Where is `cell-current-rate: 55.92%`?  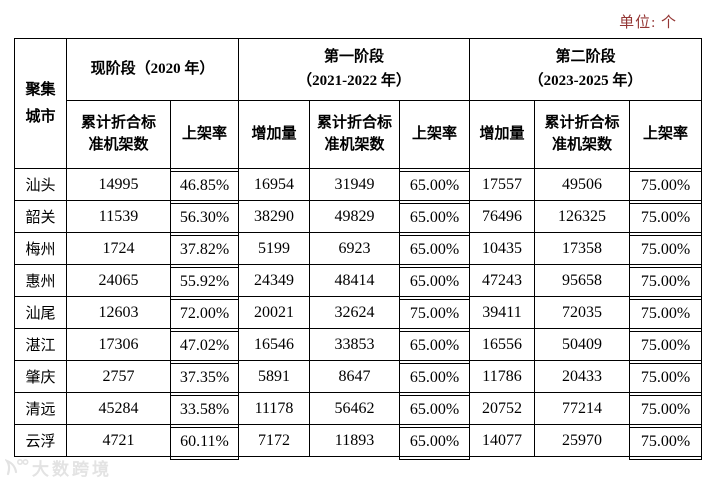
cell-current-rate: 55.92% is located at coordinates (205, 282).